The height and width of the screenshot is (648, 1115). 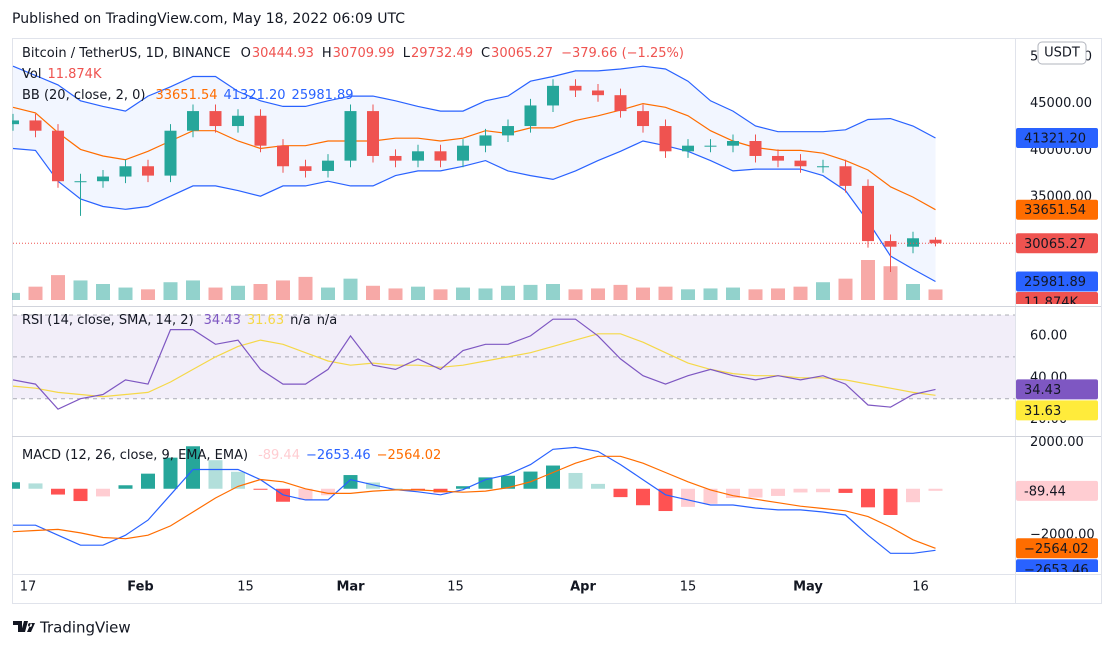 What do you see at coordinates (108, 320) in the screenshot?
I see `legend-title: RSI (14, close, SMA, 14, 2)` at bounding box center [108, 320].